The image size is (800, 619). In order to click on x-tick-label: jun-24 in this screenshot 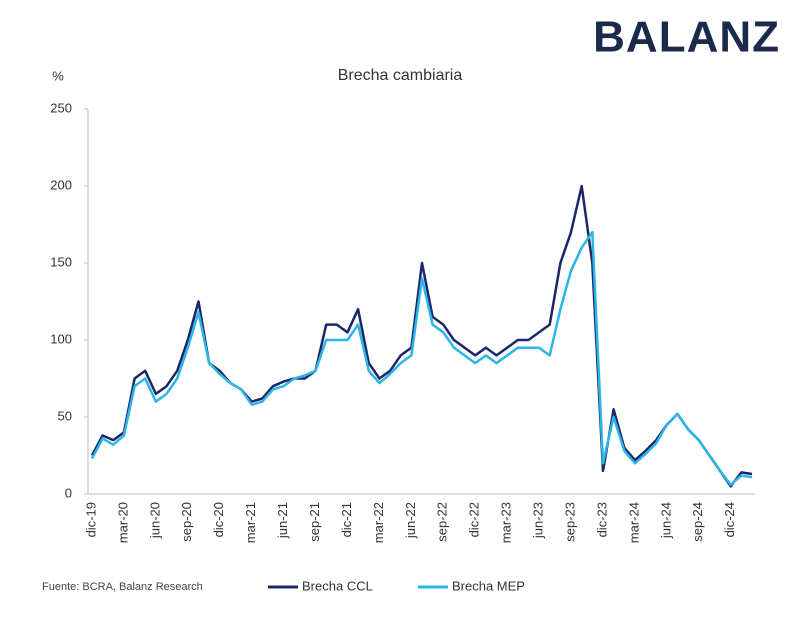, I will do `click(665, 520)`.